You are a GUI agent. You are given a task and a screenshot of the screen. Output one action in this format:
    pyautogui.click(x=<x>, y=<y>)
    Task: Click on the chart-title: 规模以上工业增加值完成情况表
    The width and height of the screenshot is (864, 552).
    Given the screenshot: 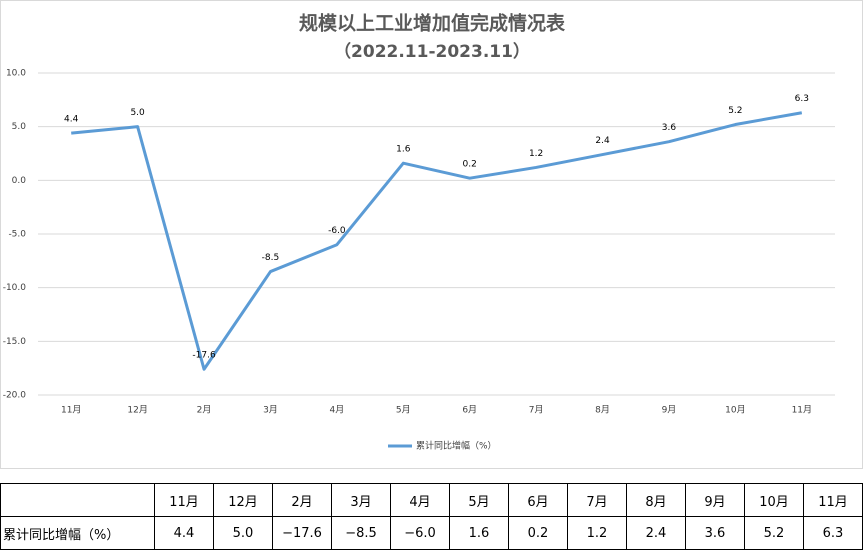 What is the action you would take?
    pyautogui.click(x=432, y=23)
    